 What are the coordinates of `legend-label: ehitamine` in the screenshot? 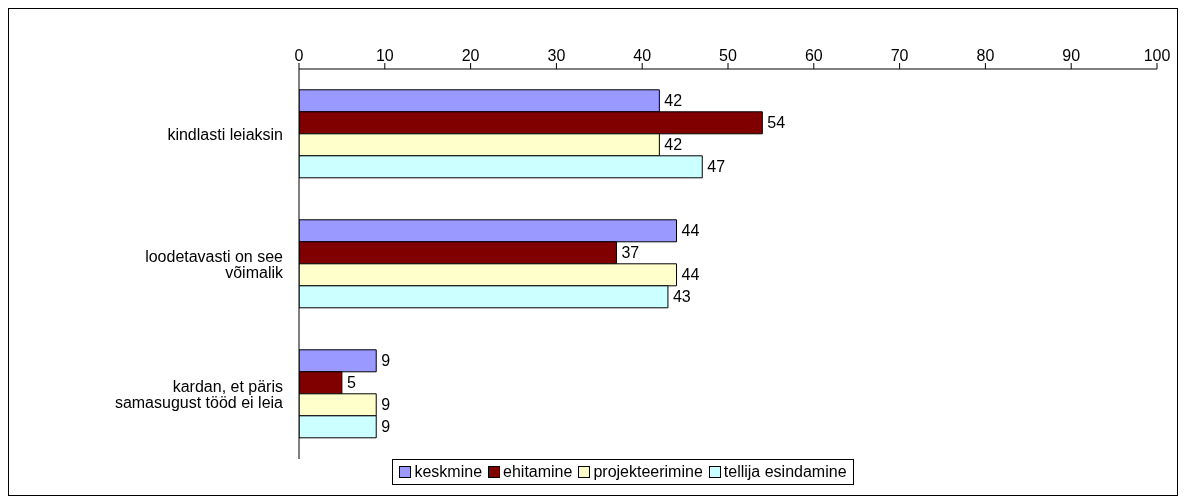 It's located at (537, 472).